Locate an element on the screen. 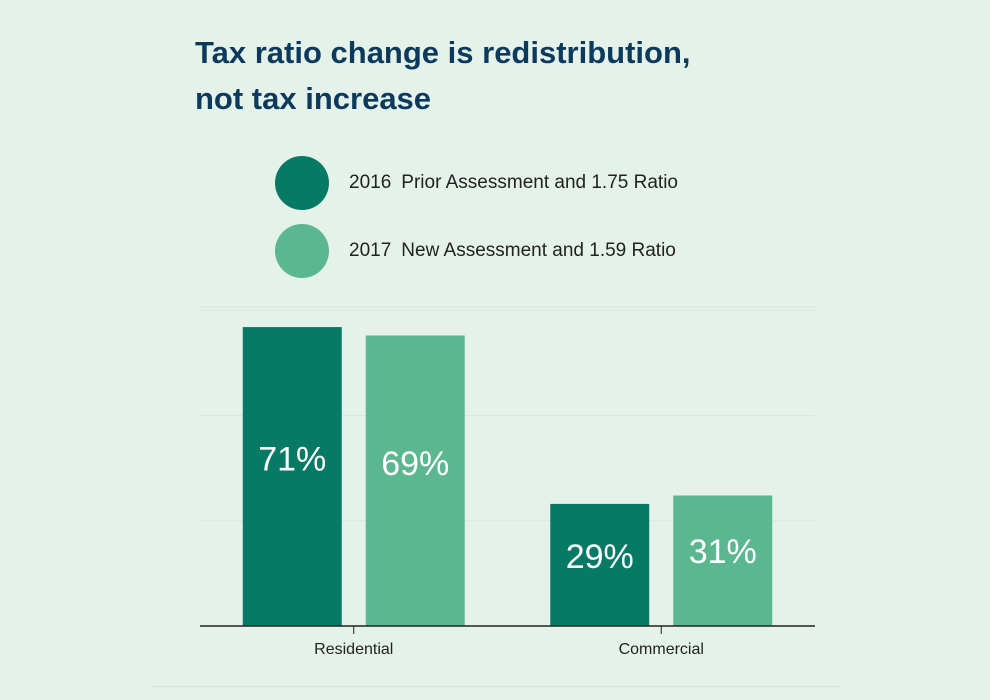 The image size is (990, 700). x-tick-label: Commercial is located at coordinates (661, 649).